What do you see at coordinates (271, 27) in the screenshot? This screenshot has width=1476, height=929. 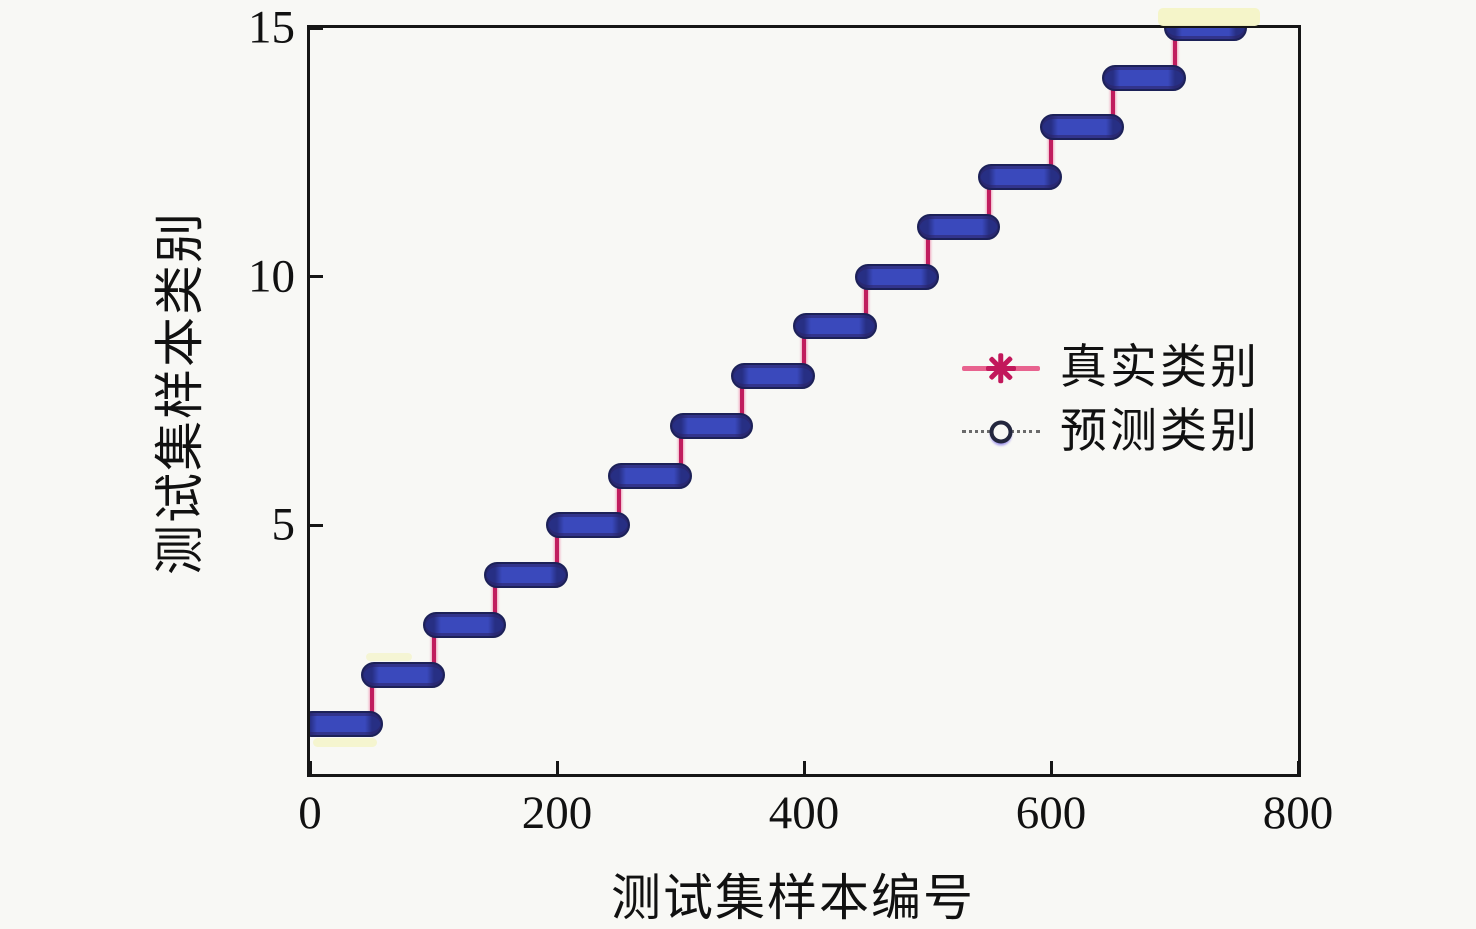 I see `y-tick-label: 15` at bounding box center [271, 27].